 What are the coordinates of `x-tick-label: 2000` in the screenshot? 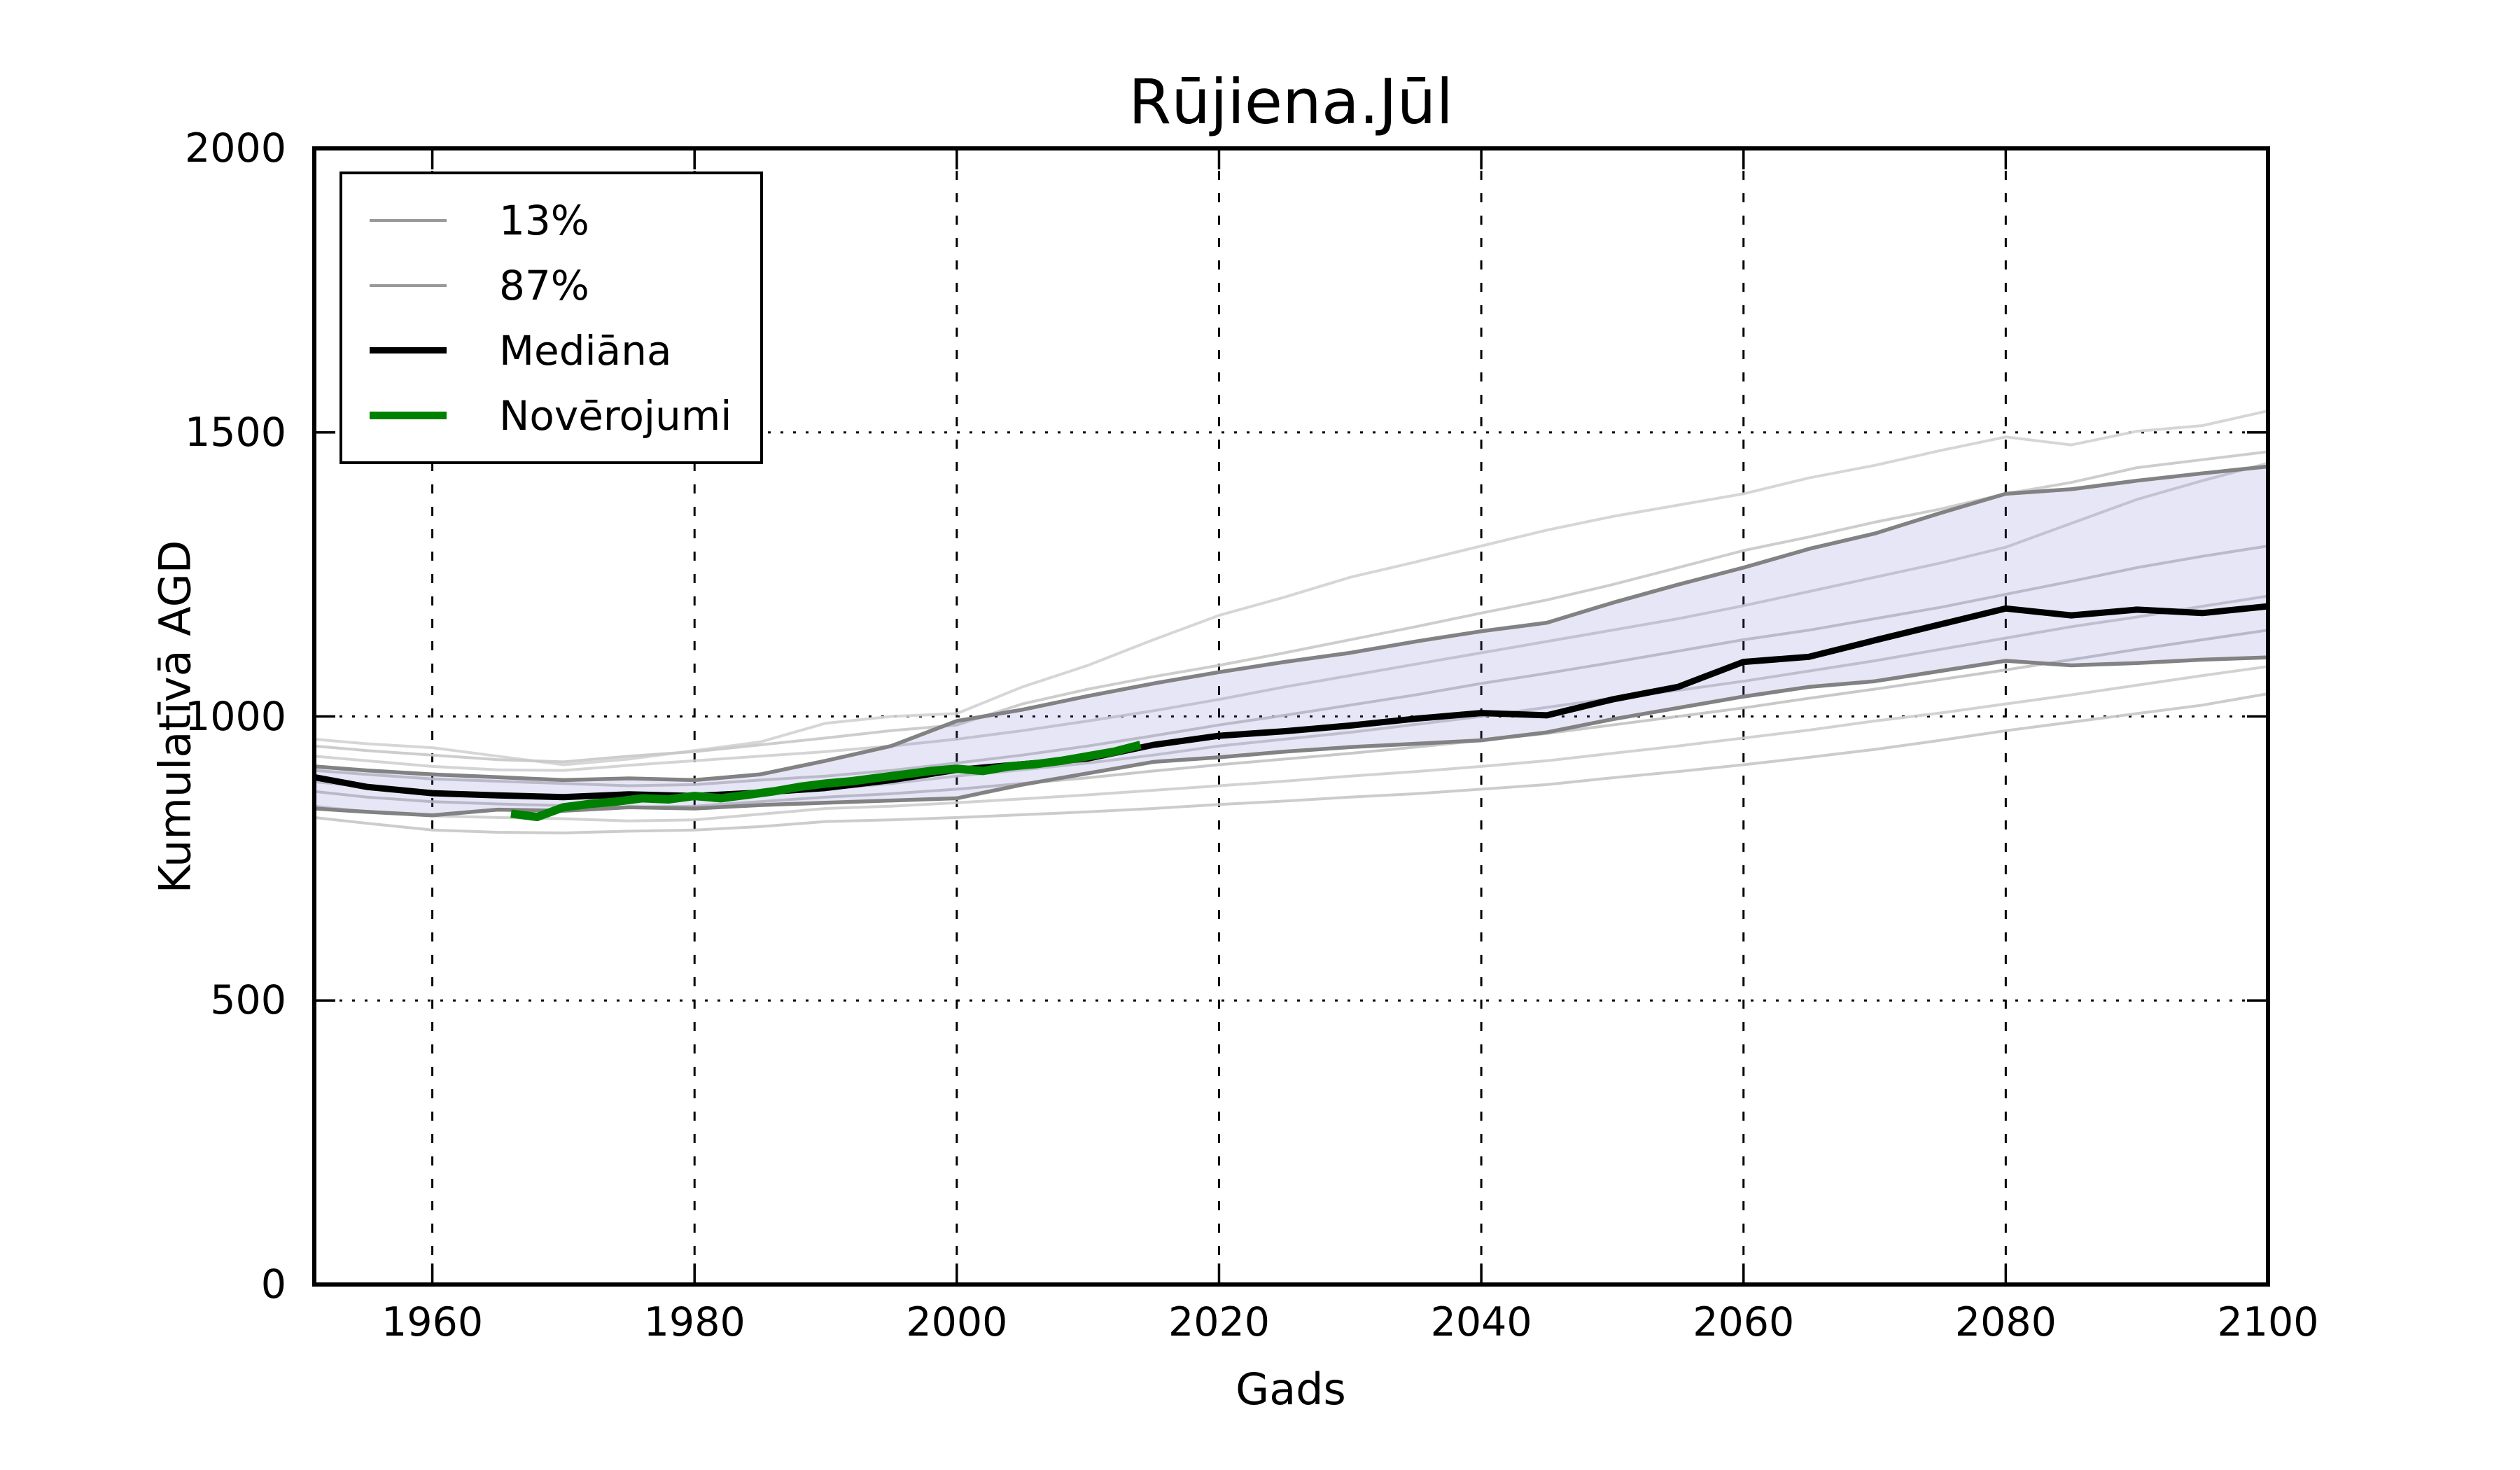 It's located at (957, 1322).